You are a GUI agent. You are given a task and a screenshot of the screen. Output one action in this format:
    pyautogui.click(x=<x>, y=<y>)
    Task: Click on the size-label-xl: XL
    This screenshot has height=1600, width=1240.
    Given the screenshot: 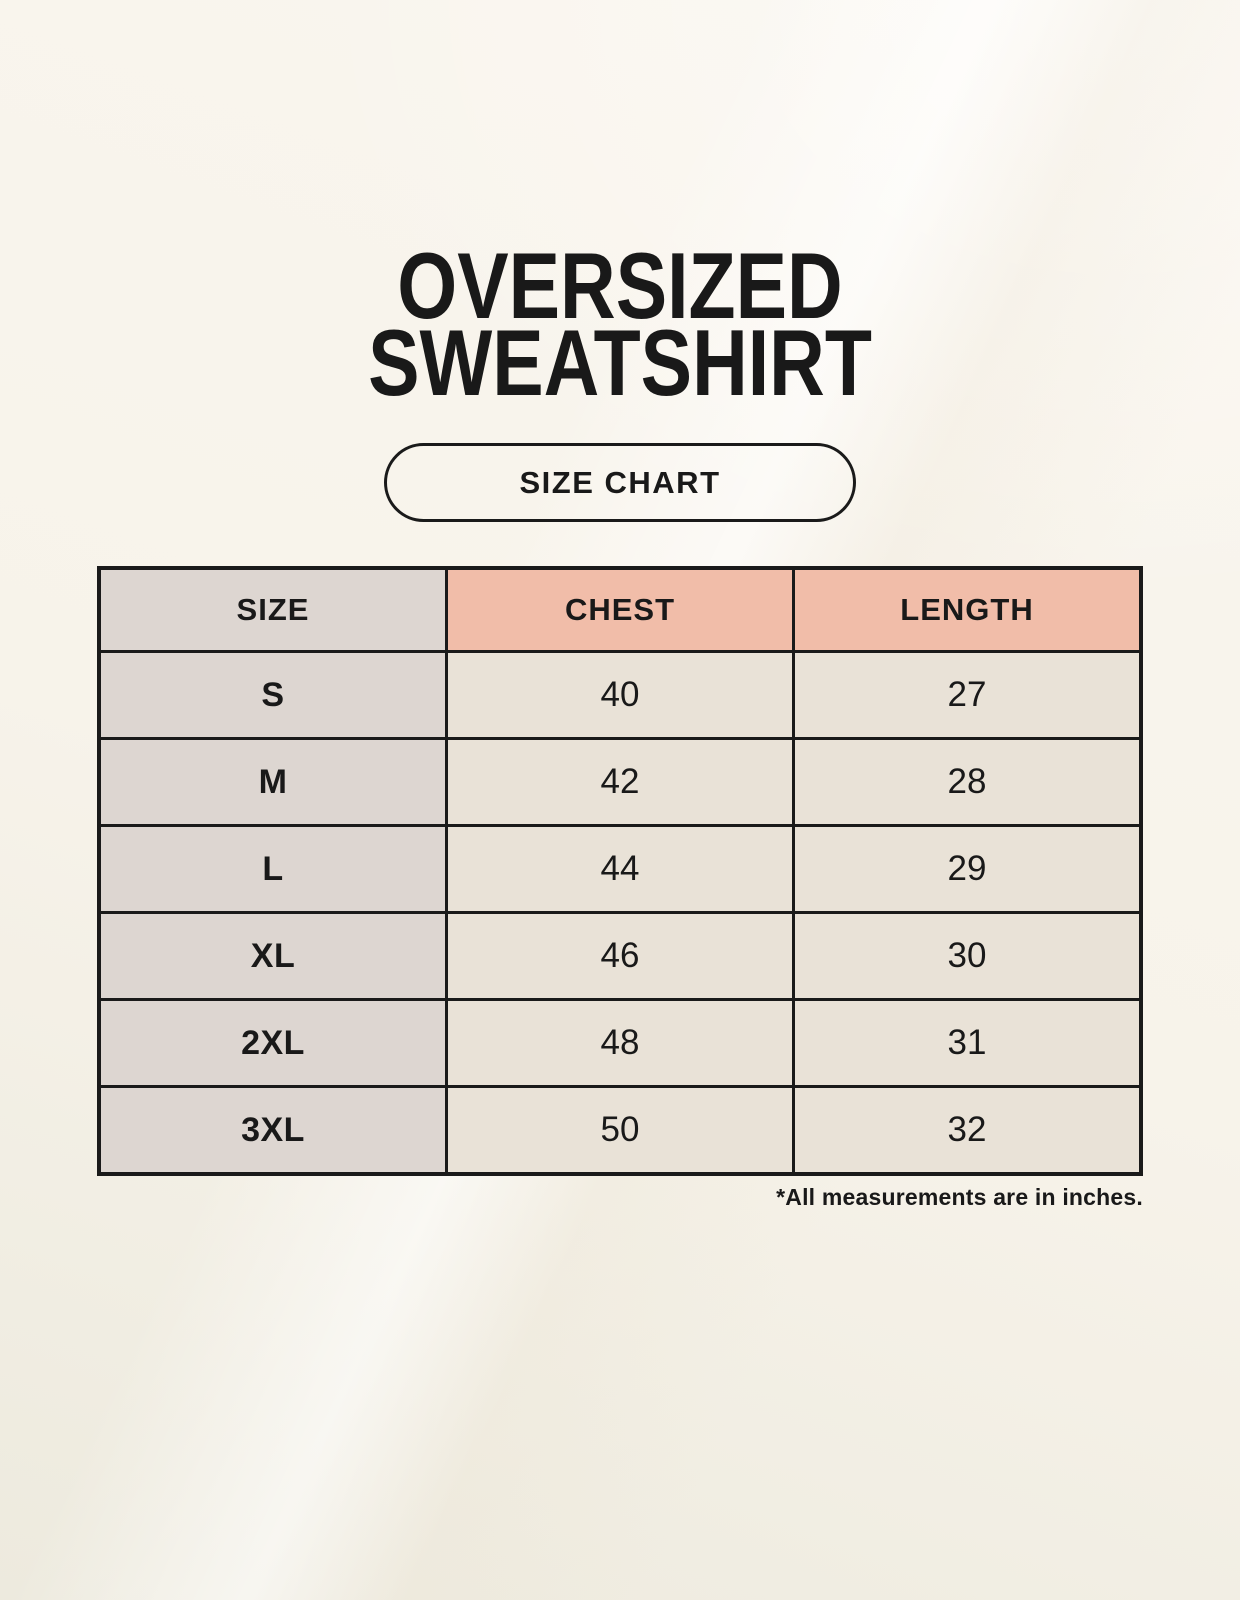 What is the action you would take?
    pyautogui.click(x=273, y=956)
    